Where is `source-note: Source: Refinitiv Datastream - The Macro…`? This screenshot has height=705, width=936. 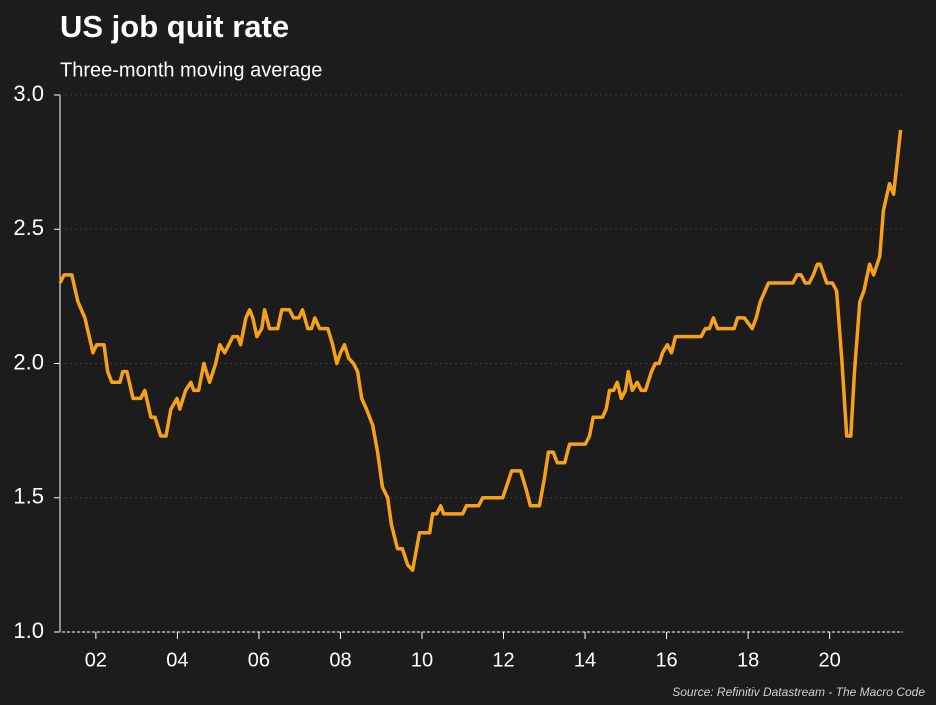
source-note: Source: Refinitiv Datastream - The Macro… is located at coordinates (798, 692).